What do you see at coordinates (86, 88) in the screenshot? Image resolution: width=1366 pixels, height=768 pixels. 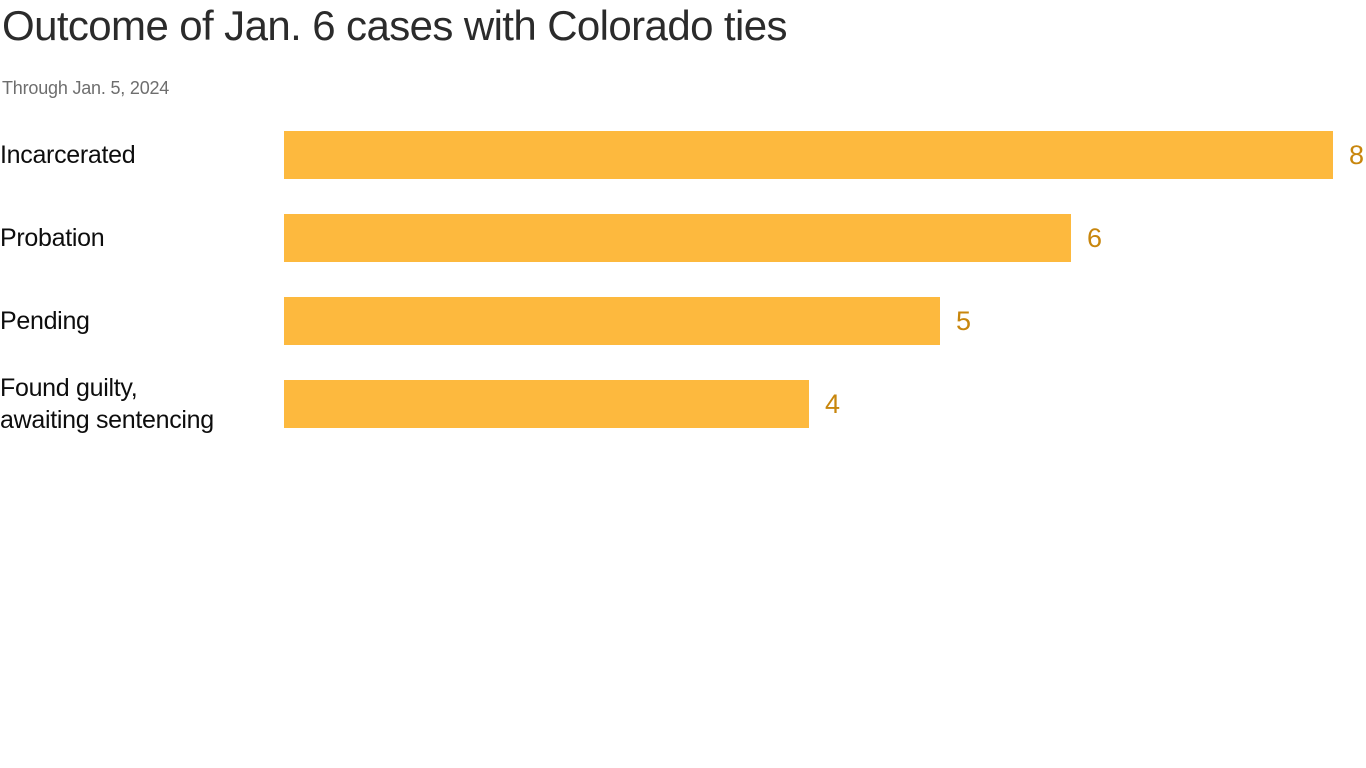 I see `chart-subtitle: Through Jan. 5, 2024` at bounding box center [86, 88].